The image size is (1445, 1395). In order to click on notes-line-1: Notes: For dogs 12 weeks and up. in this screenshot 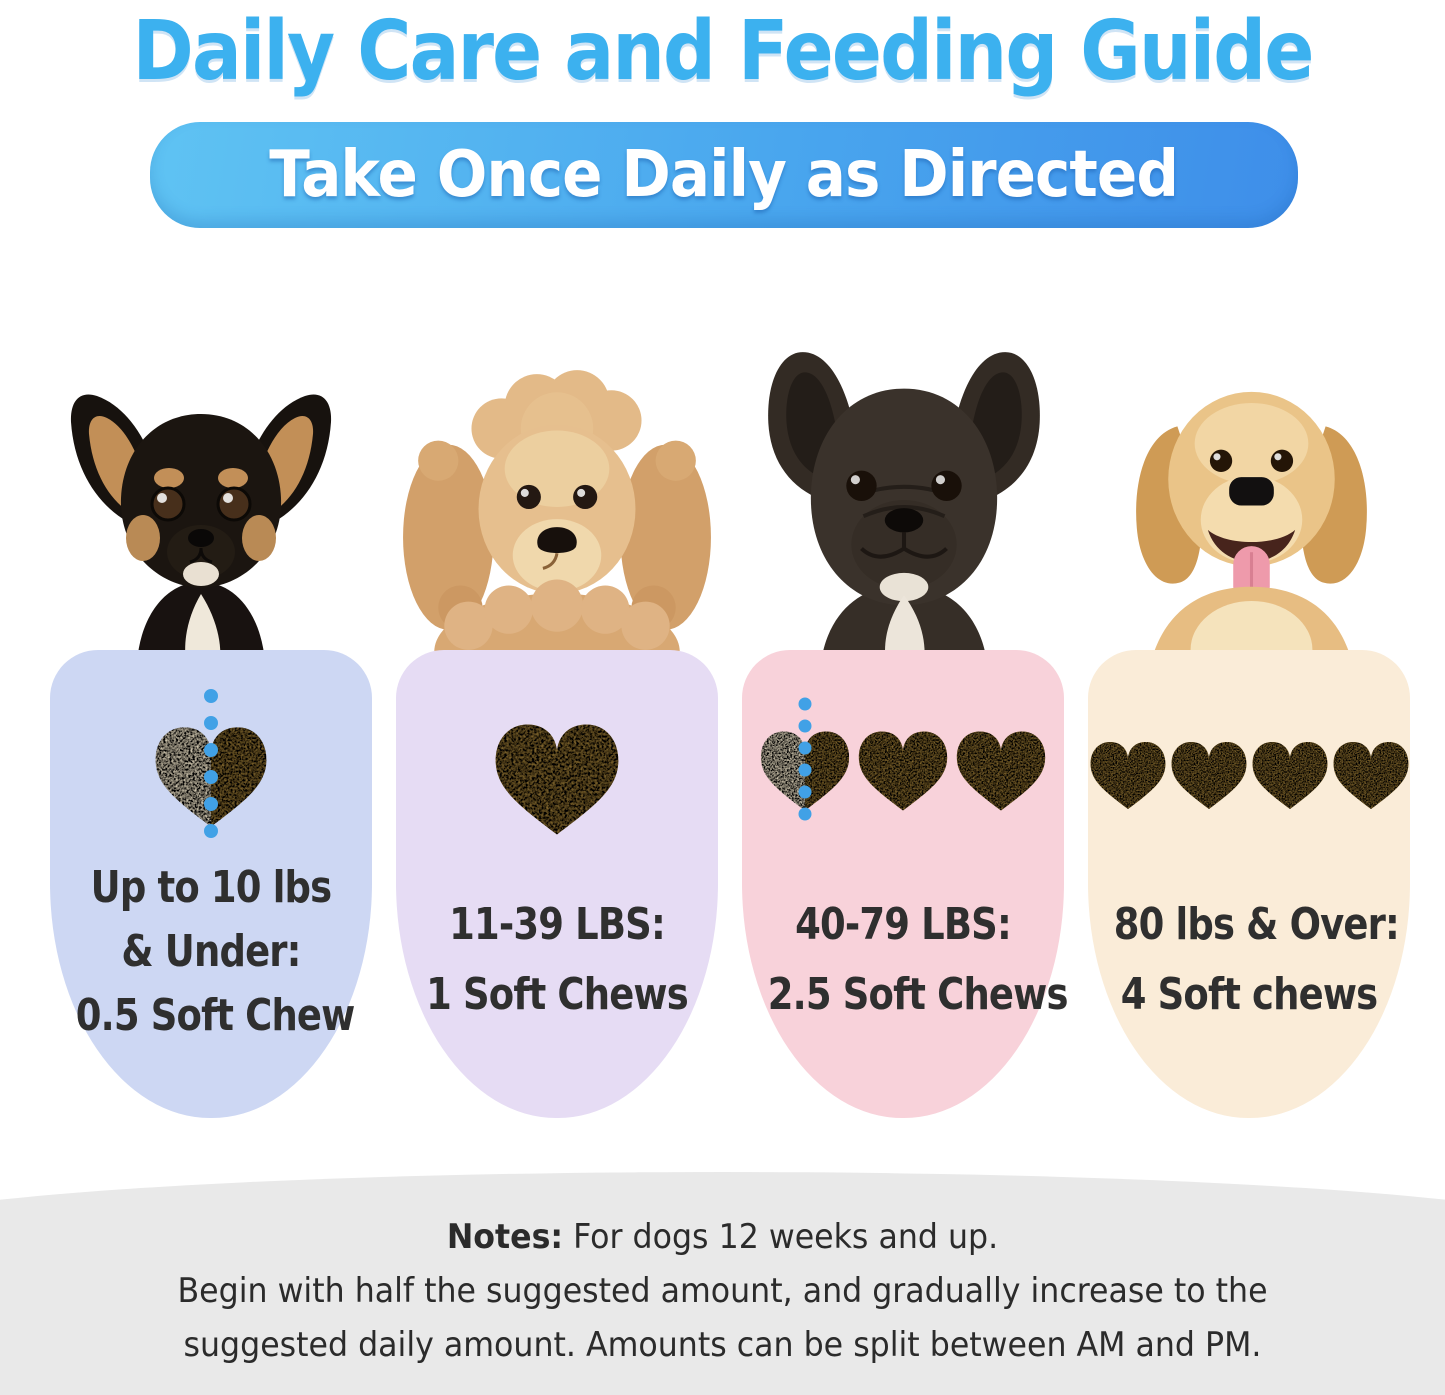, I will do `click(722, 1237)`.